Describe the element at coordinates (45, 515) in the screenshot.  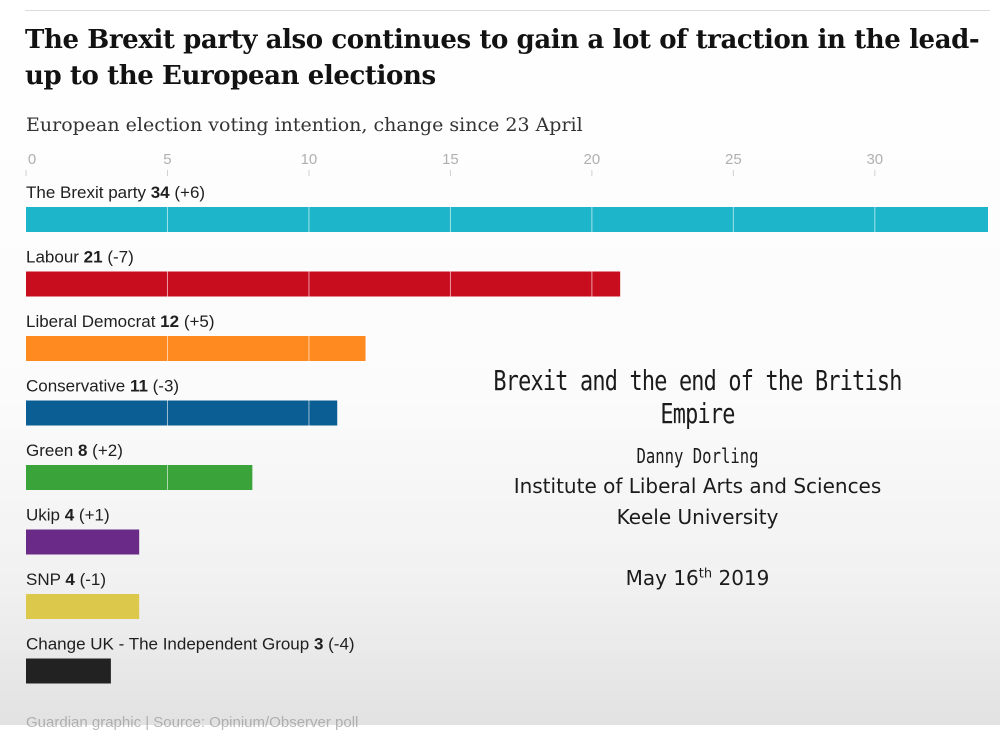
I see `bar-label-name: Ukip` at that location.